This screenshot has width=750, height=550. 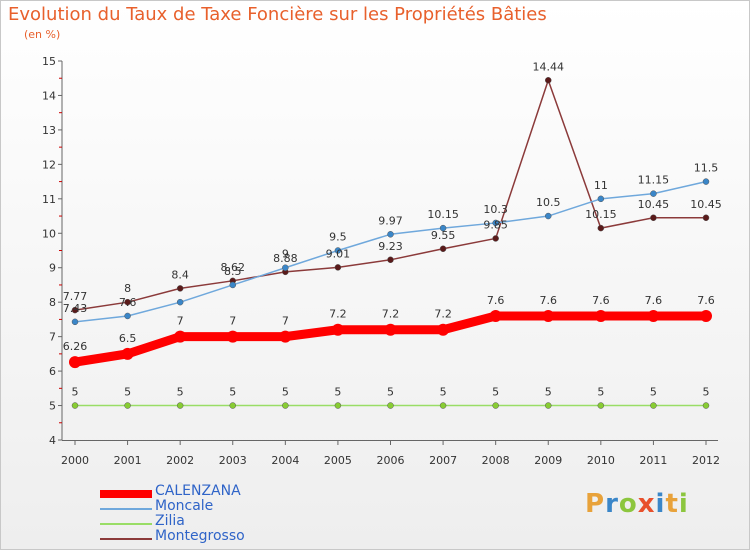 I want to click on data-label-moncale: 7.6, so click(x=128, y=302).